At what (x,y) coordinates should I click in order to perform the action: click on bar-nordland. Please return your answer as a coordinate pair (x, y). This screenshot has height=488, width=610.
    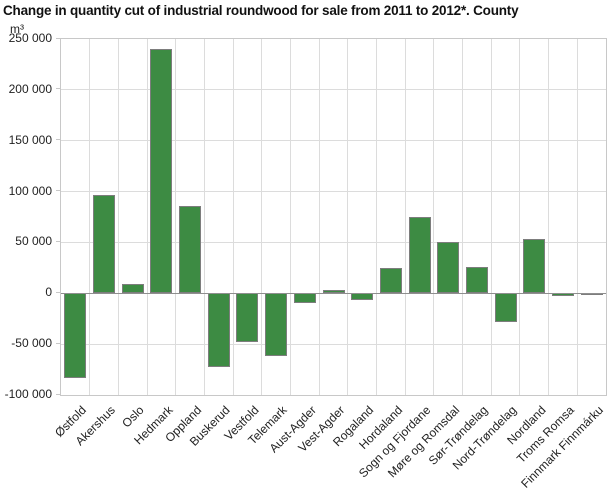
    Looking at the image, I should click on (534, 266).